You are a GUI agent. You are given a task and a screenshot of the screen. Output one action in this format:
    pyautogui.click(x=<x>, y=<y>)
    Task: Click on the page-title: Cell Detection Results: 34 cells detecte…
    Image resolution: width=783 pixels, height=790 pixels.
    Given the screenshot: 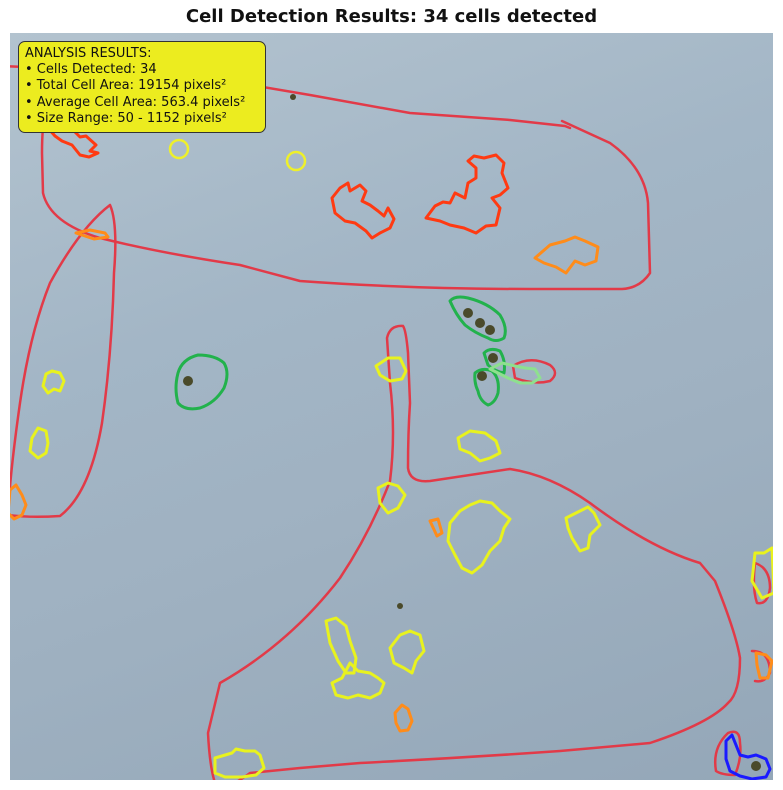 What is the action you would take?
    pyautogui.click(x=391, y=16)
    